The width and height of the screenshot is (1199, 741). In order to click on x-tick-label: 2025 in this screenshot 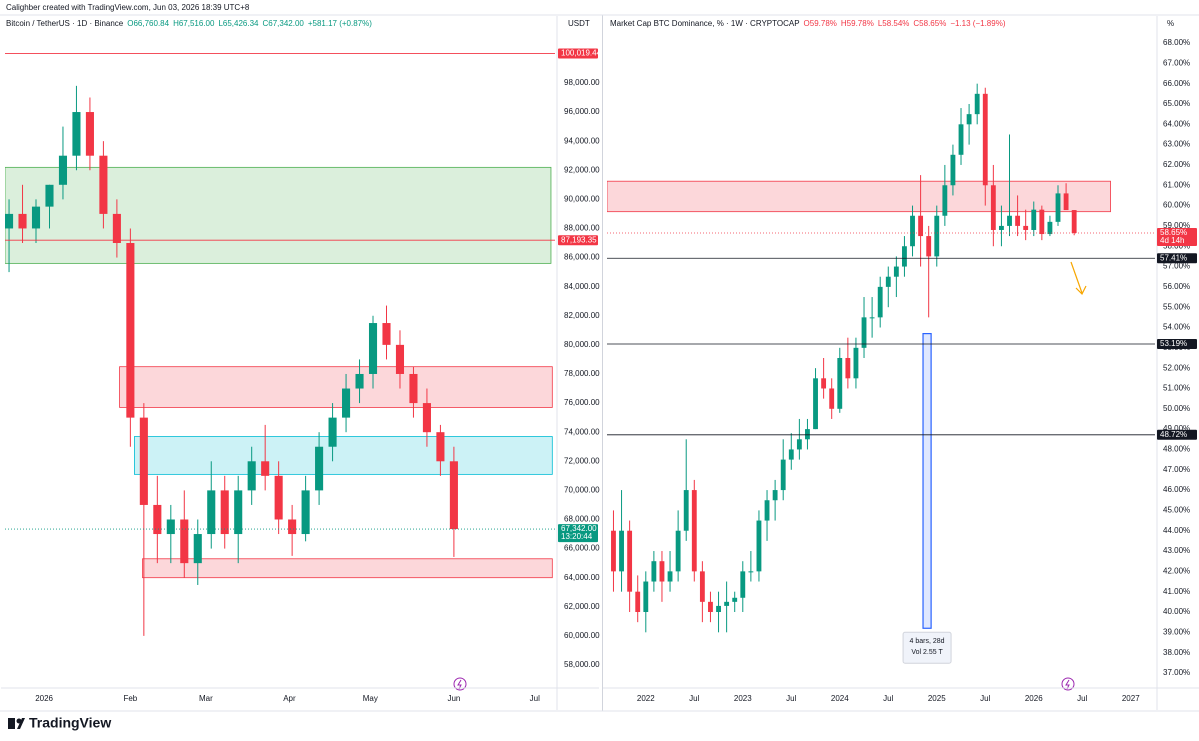, I will do `click(937, 698)`.